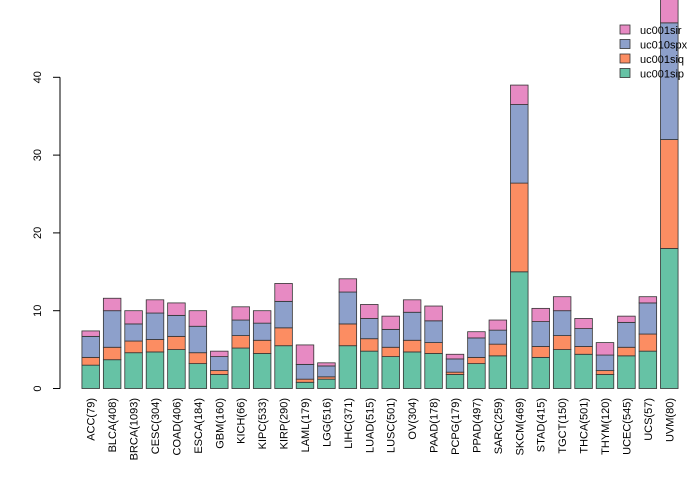  I want to click on x-tick-label: OV(304), so click(413, 419).